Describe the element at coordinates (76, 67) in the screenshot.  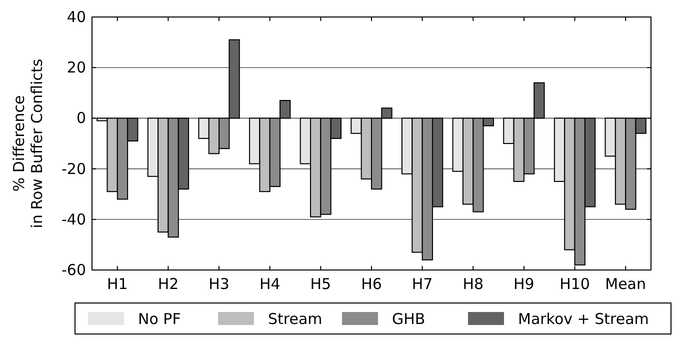
I see `y-tick-label: 20` at that location.